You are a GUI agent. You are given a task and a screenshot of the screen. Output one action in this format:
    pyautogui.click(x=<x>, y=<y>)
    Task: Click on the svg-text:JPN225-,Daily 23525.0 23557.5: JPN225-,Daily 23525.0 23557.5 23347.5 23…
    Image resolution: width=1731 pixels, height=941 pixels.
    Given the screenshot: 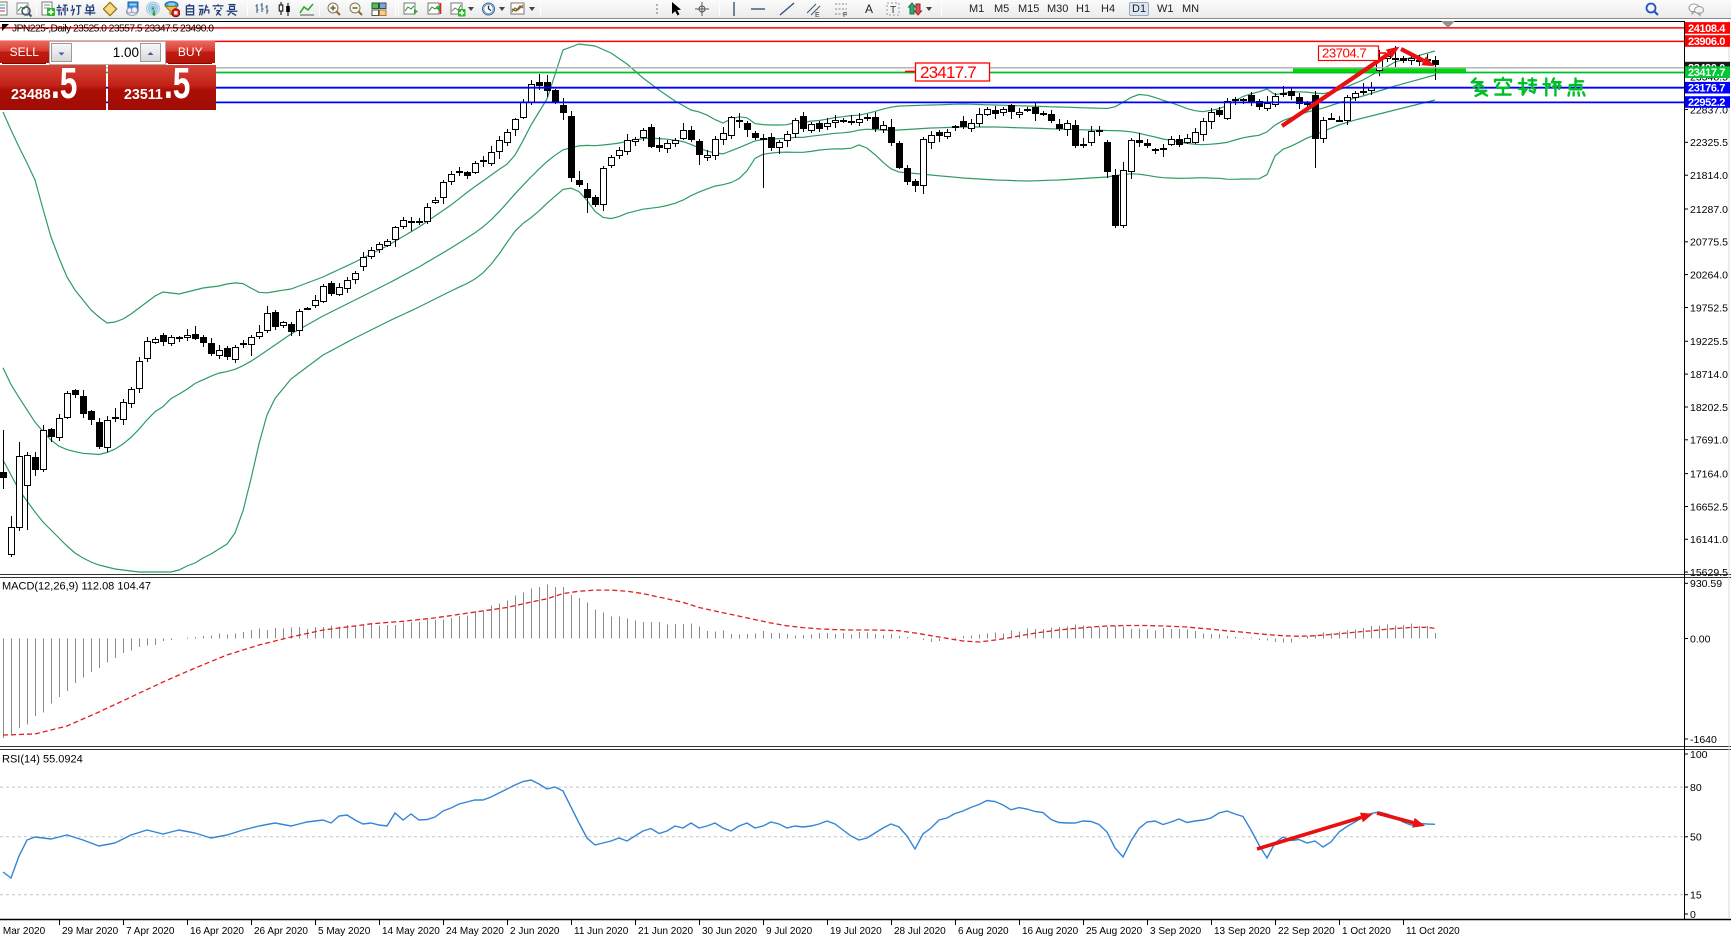 What is the action you would take?
    pyautogui.click(x=113, y=29)
    